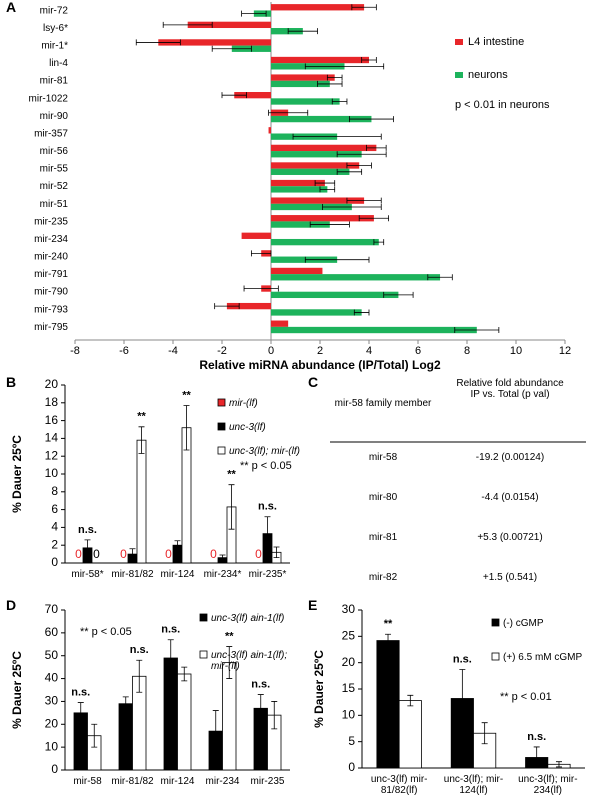  What do you see at coordinates (267, 781) in the screenshot?
I see `category-label: mir-235` at bounding box center [267, 781].